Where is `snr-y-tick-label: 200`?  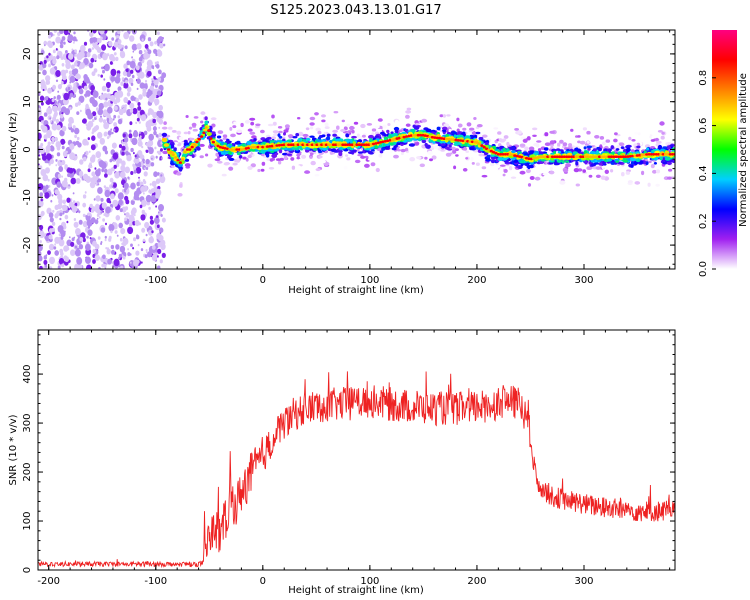 snr-y-tick-label: 200 is located at coordinates (27, 471).